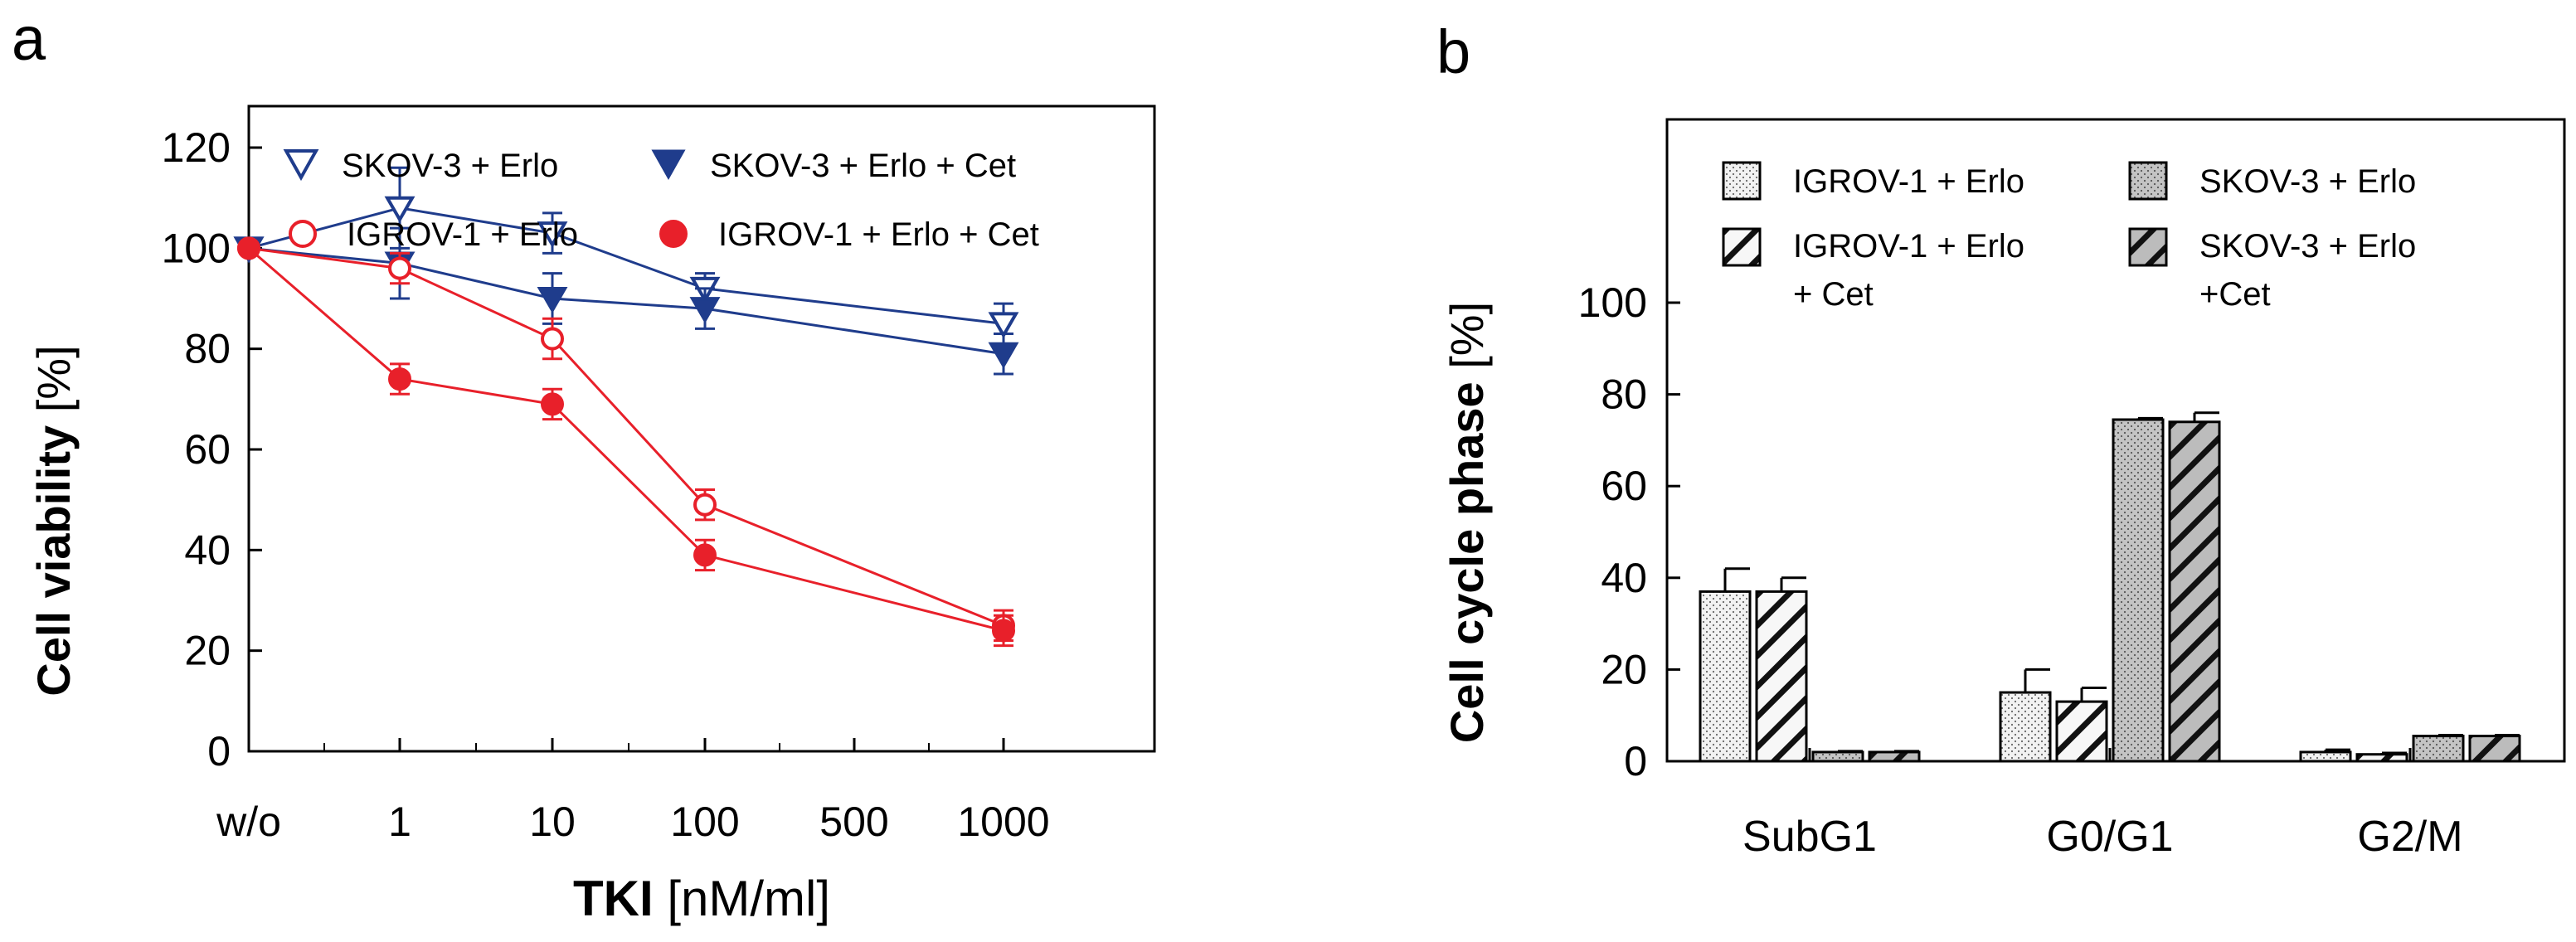  What do you see at coordinates (399, 822) in the screenshot?
I see `x-tick-label-a-1: 1` at bounding box center [399, 822].